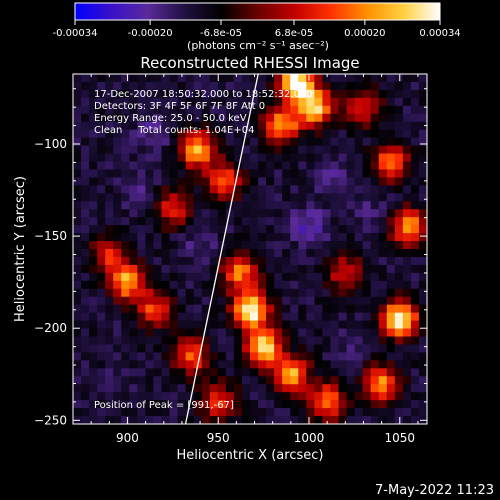 Image resolution: width=500 pixels, height=500 pixels. I want to click on annotation-time: 17-Dec-2007 18:50:32.000 to 18:52:32.000, so click(203, 94).